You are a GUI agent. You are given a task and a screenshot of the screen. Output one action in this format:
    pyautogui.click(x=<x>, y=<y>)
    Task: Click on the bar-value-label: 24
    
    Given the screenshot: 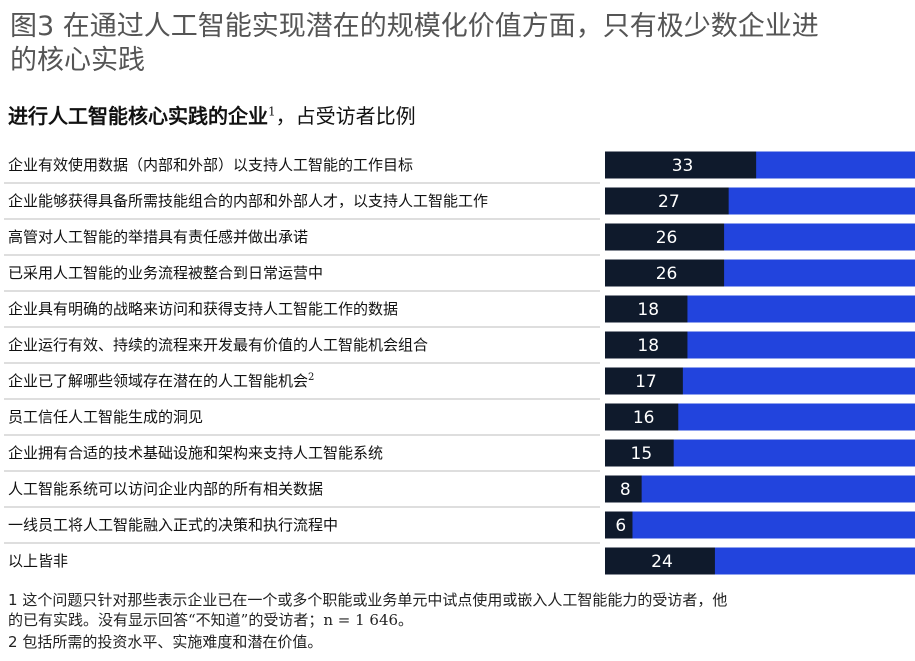 What is the action you would take?
    pyautogui.click(x=662, y=562)
    